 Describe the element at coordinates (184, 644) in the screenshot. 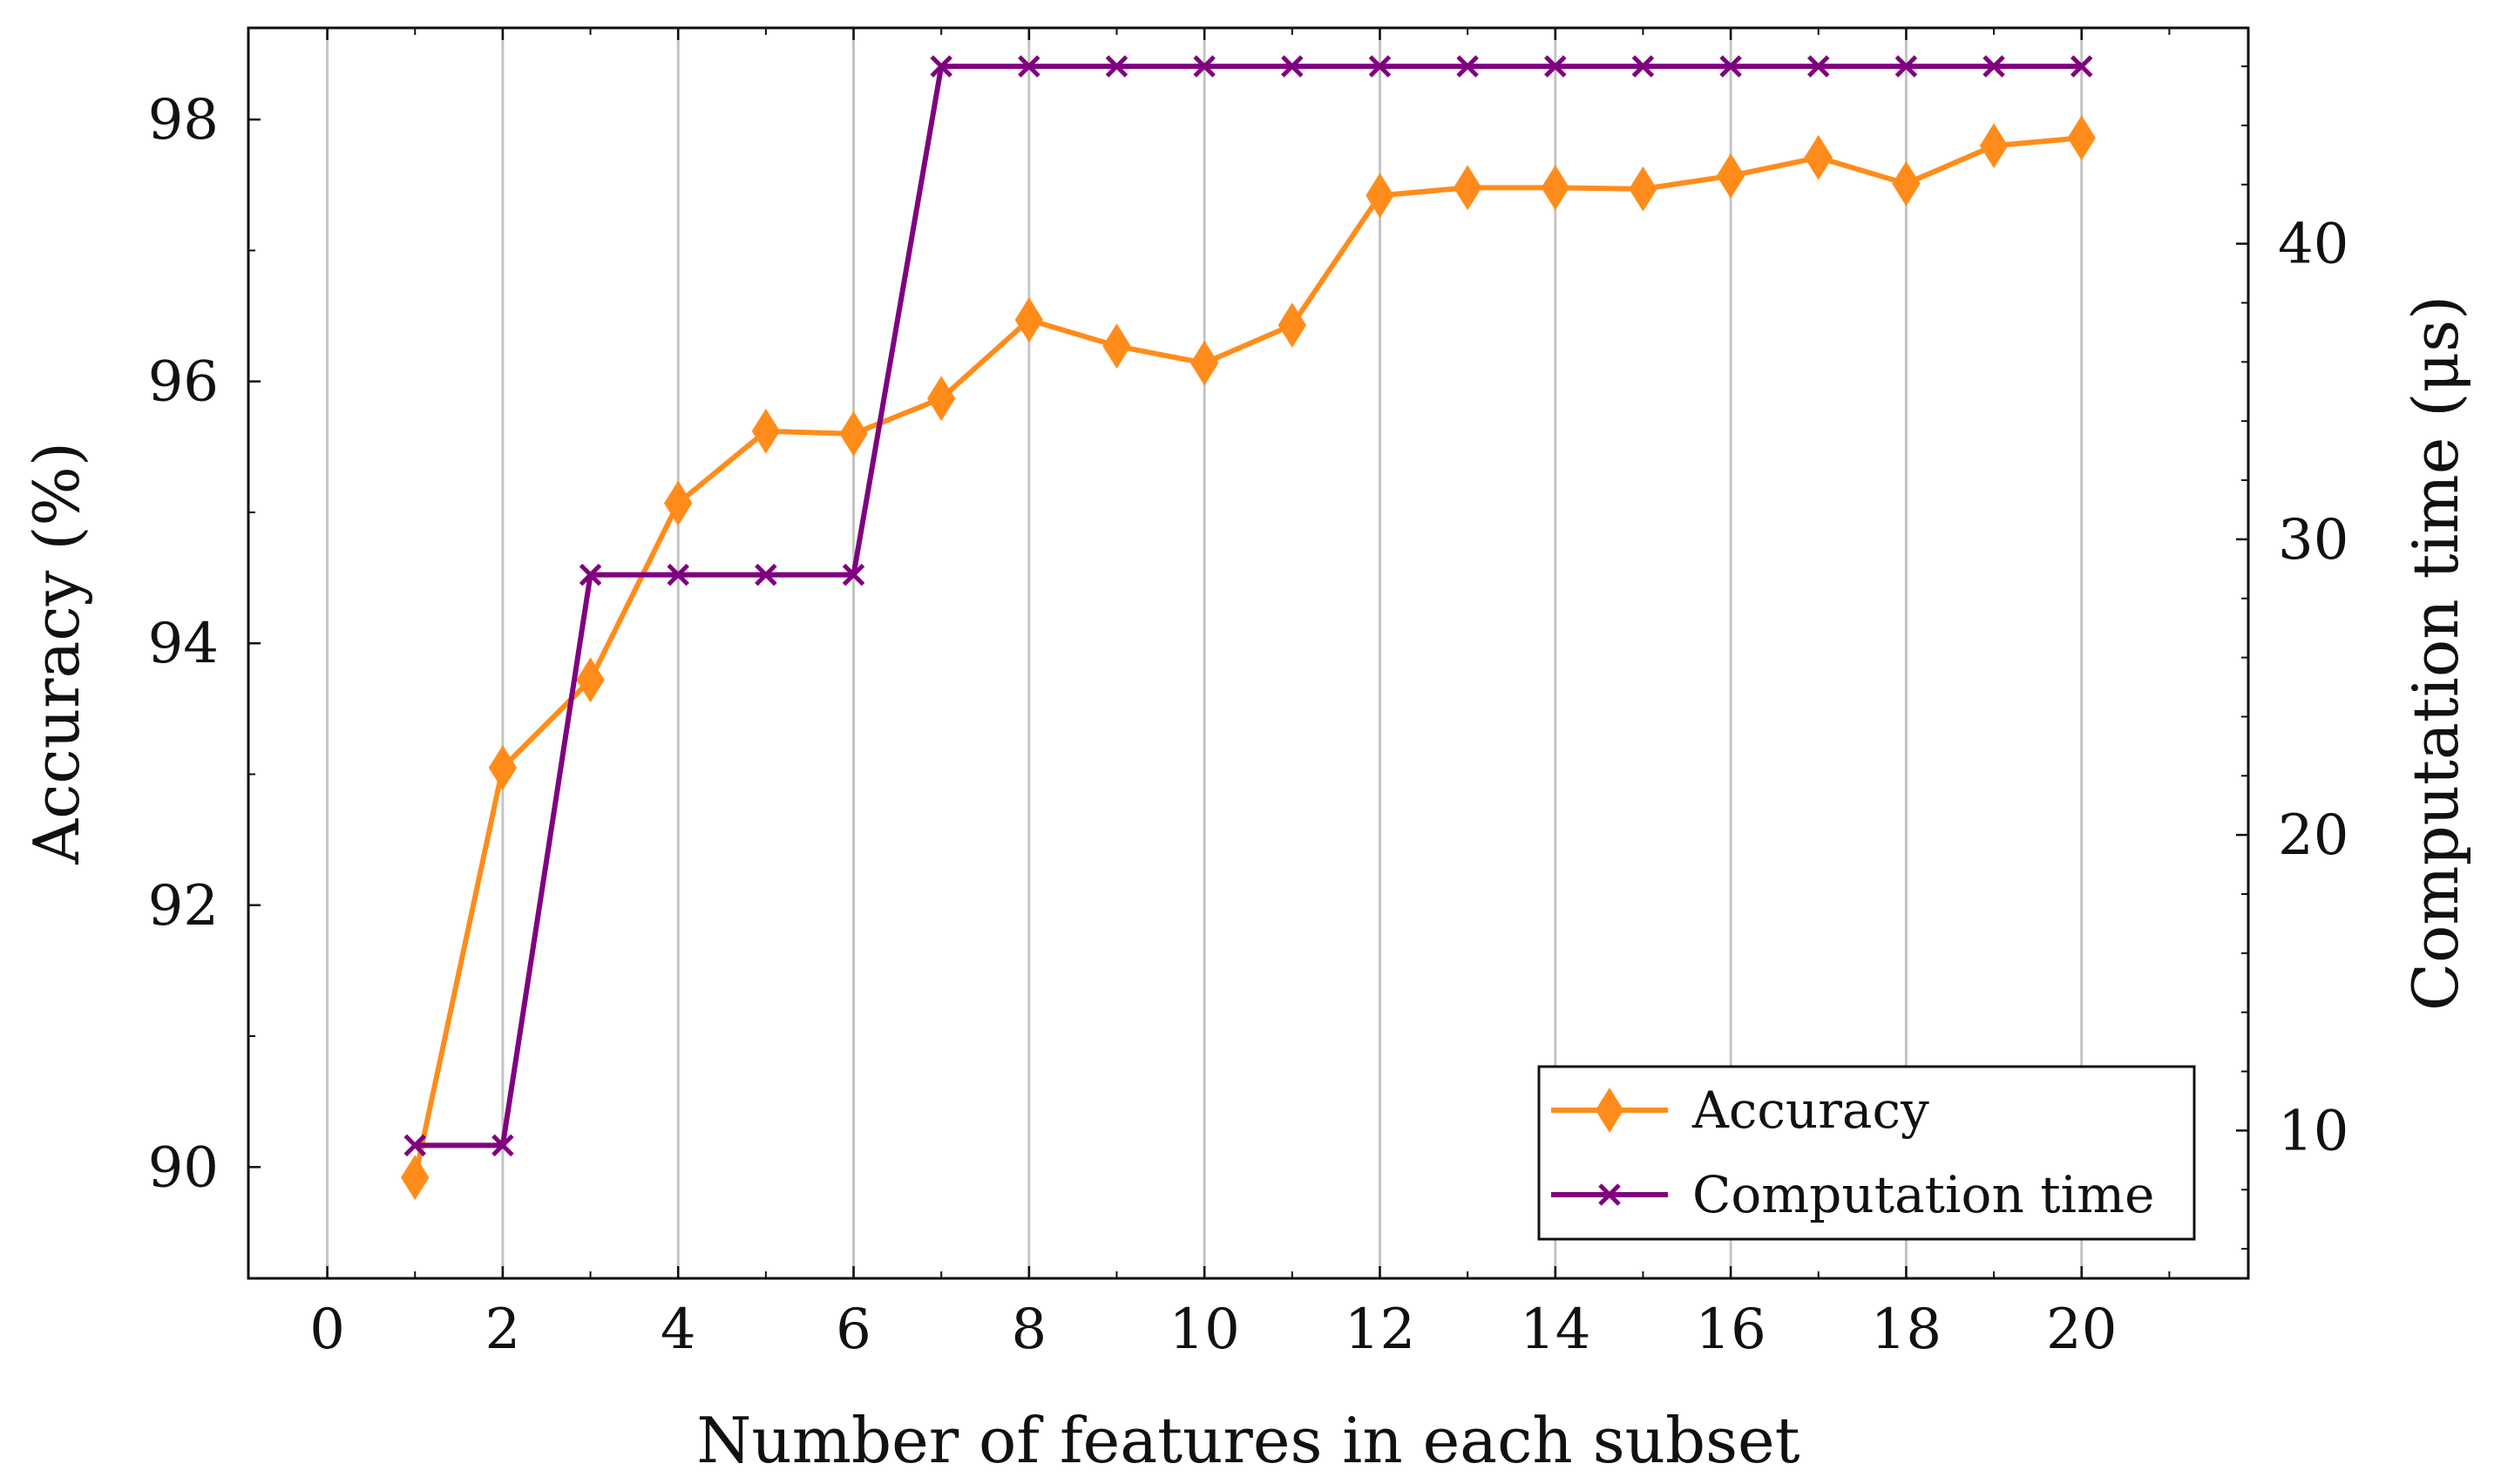

I see `y-tick-label: 94` at that location.